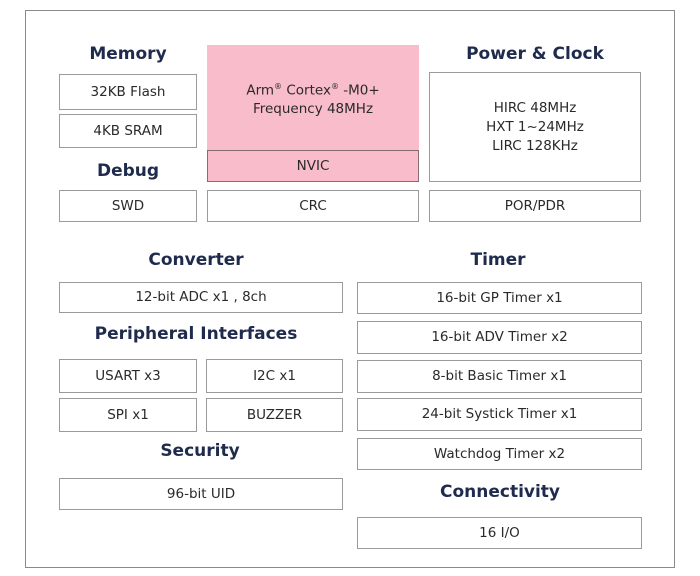  What do you see at coordinates (535, 54) in the screenshot?
I see `power-clock-heading: Power & Clock` at bounding box center [535, 54].